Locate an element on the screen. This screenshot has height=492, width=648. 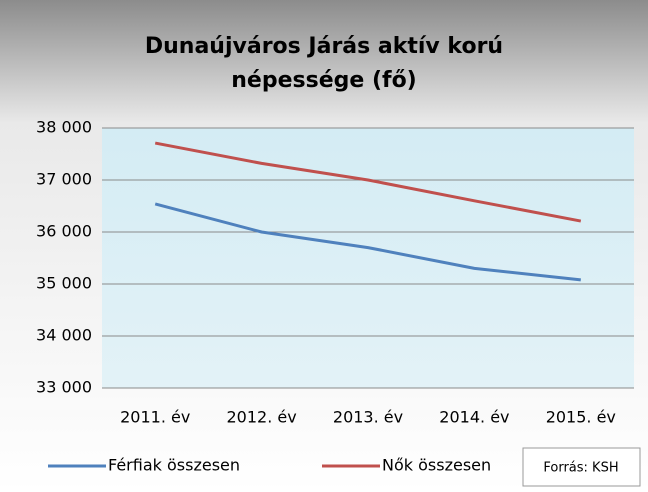
source-box is located at coordinates (581, 467).